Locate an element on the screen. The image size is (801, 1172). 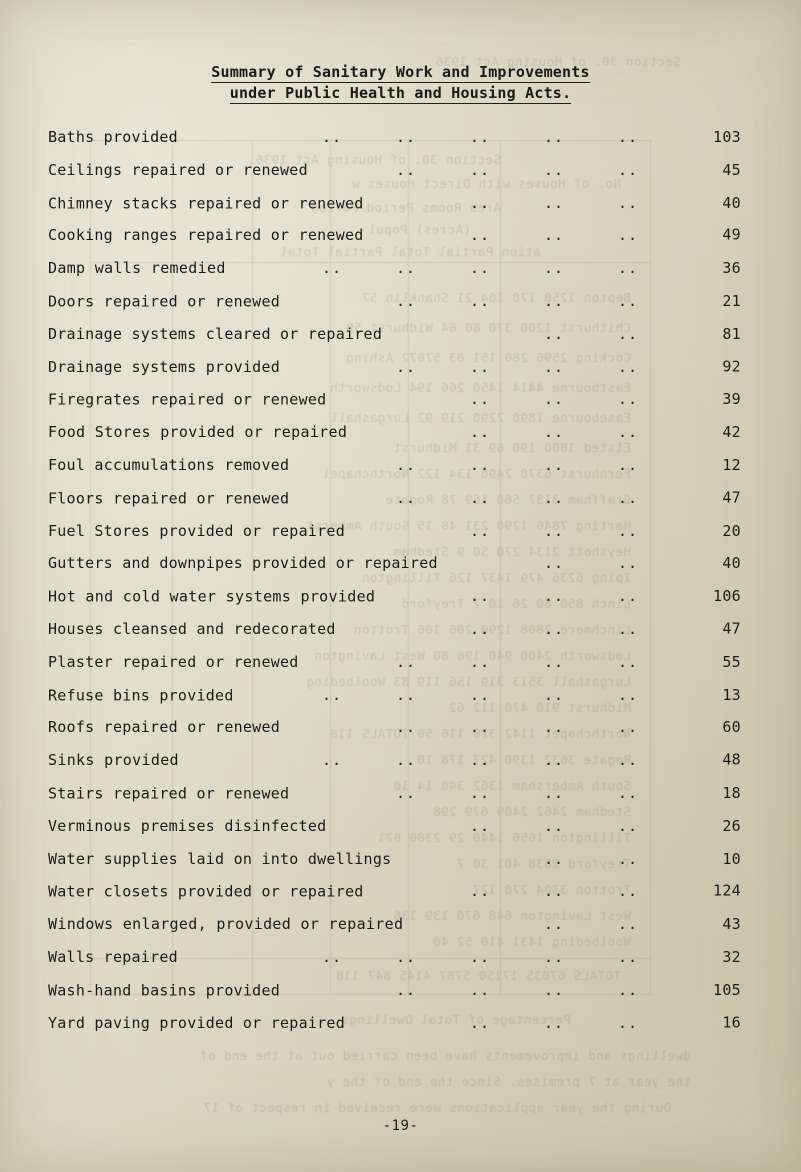
item-label: Foul accumulations removed is located at coordinates (169, 464).